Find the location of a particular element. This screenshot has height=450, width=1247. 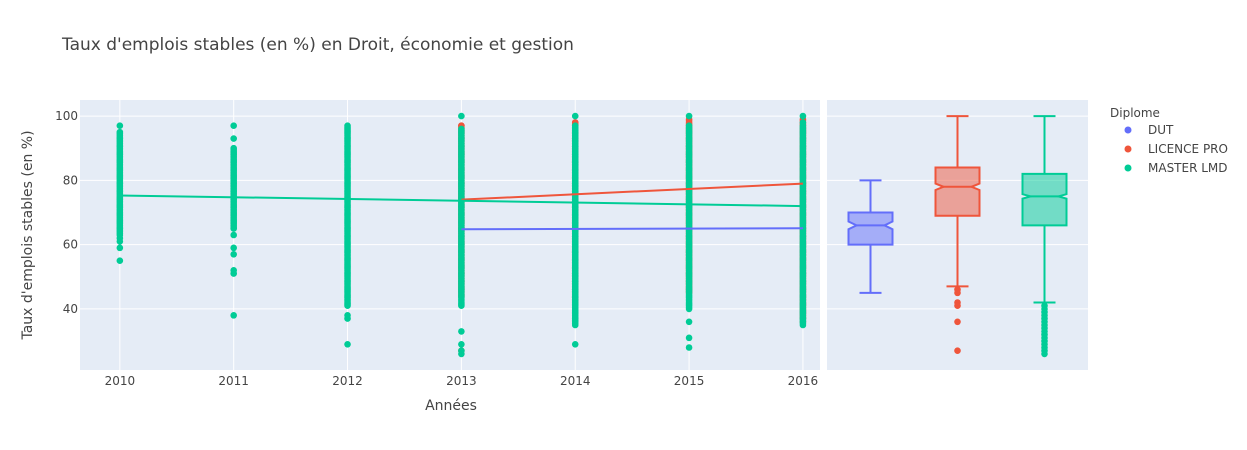

legend-item-licence-pro: LICENCE PRO is located at coordinates (1176, 149).